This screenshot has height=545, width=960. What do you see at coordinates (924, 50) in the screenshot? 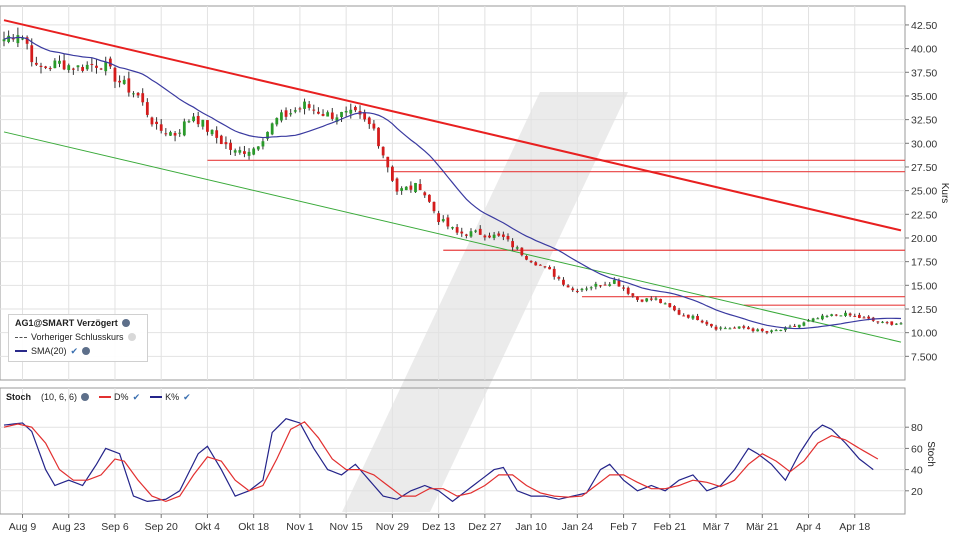
I see `price-tick-label: 40.00` at bounding box center [924, 50].